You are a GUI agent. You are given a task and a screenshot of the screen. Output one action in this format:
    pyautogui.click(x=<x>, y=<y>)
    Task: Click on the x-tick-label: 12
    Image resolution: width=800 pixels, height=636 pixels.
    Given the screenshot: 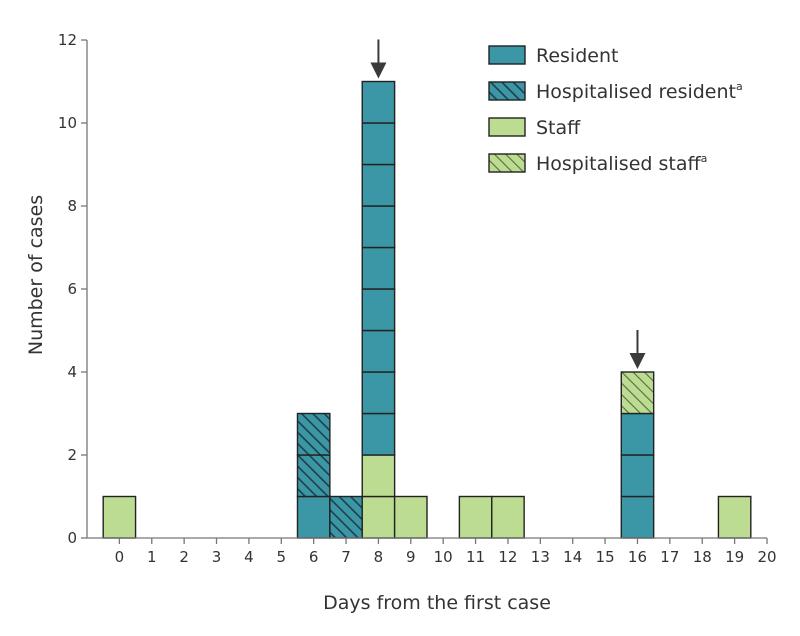 What is the action you would take?
    pyautogui.click(x=507, y=557)
    